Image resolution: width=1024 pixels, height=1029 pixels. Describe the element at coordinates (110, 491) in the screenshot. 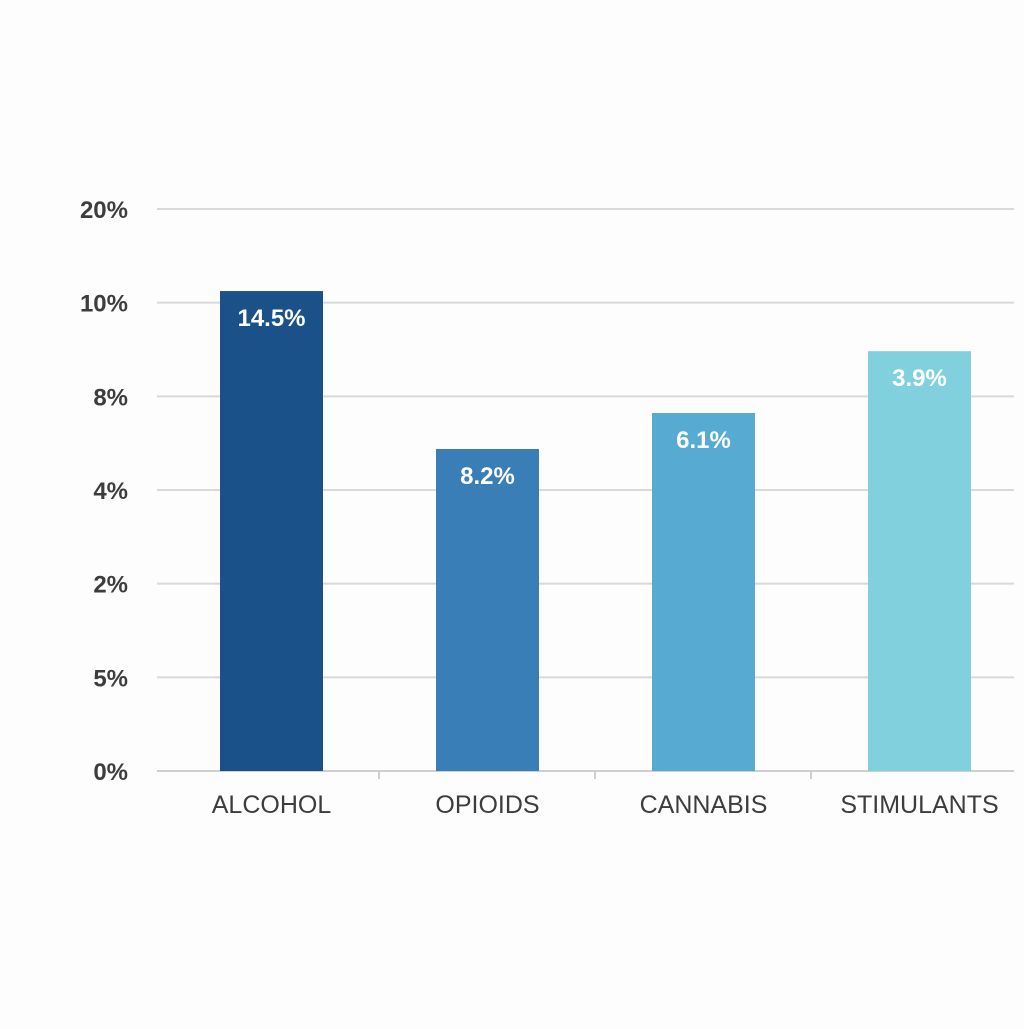

I see `y-tick-label: 4%` at that location.